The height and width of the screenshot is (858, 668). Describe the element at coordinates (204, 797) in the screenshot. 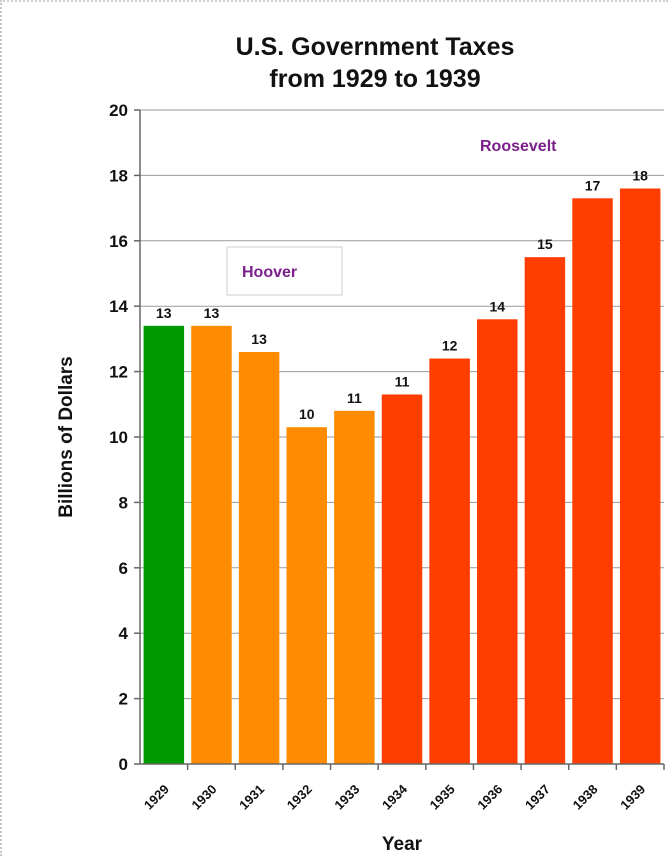

I see `x-tick-label-1930: 1930` at that location.